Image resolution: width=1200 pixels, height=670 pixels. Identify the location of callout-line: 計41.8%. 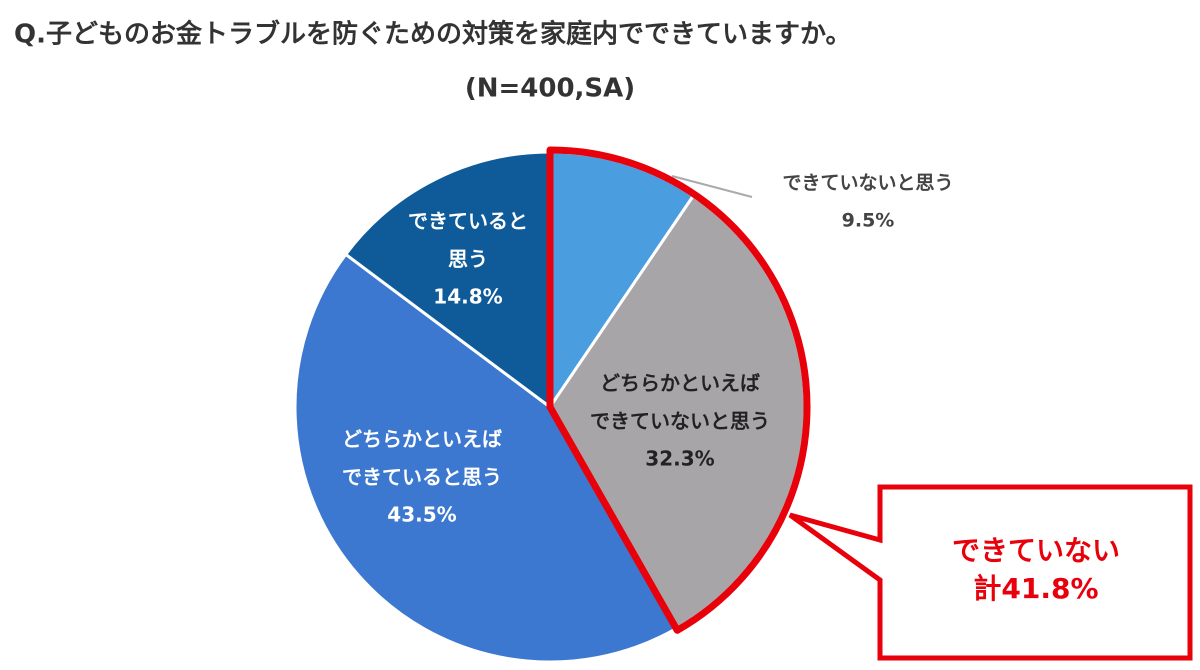
(1035, 588).